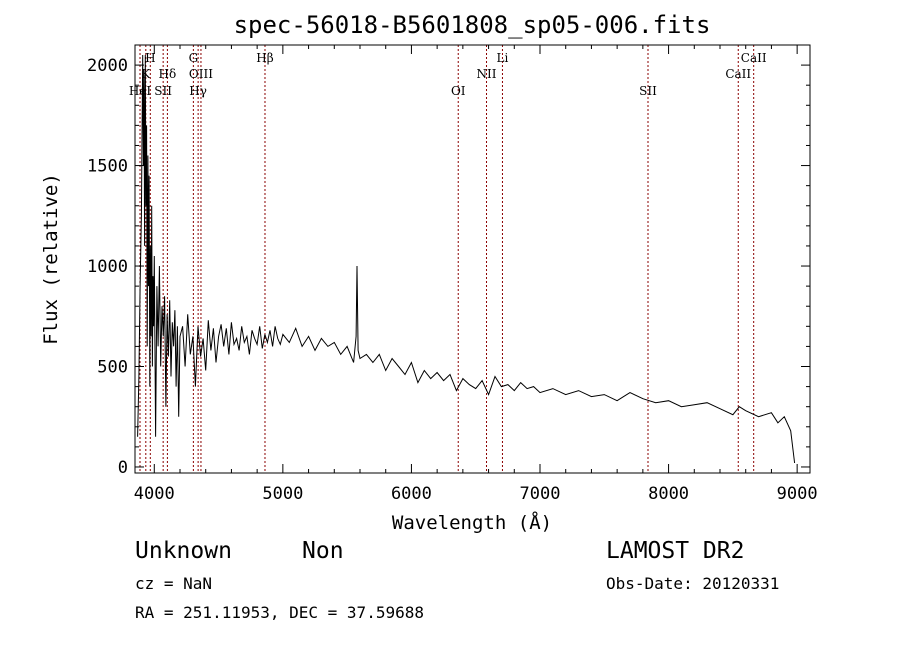  I want to click on line-marker-label: Hγ, so click(198, 91).